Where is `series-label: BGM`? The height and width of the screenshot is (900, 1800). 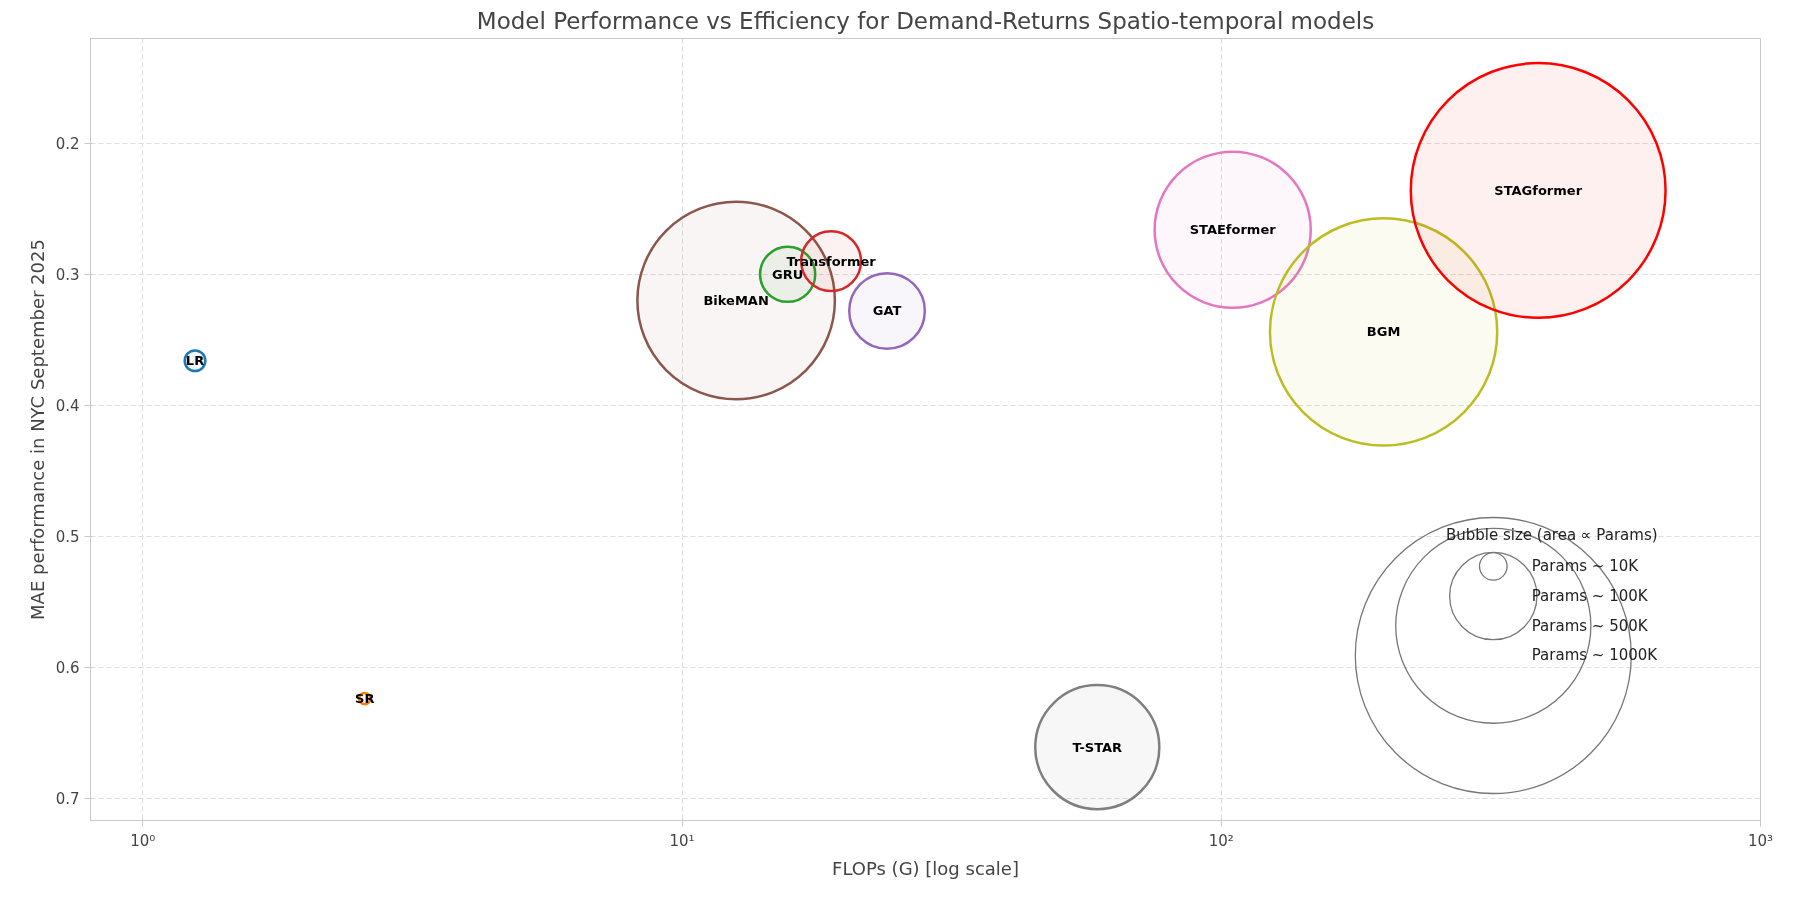 series-label: BGM is located at coordinates (1383, 332).